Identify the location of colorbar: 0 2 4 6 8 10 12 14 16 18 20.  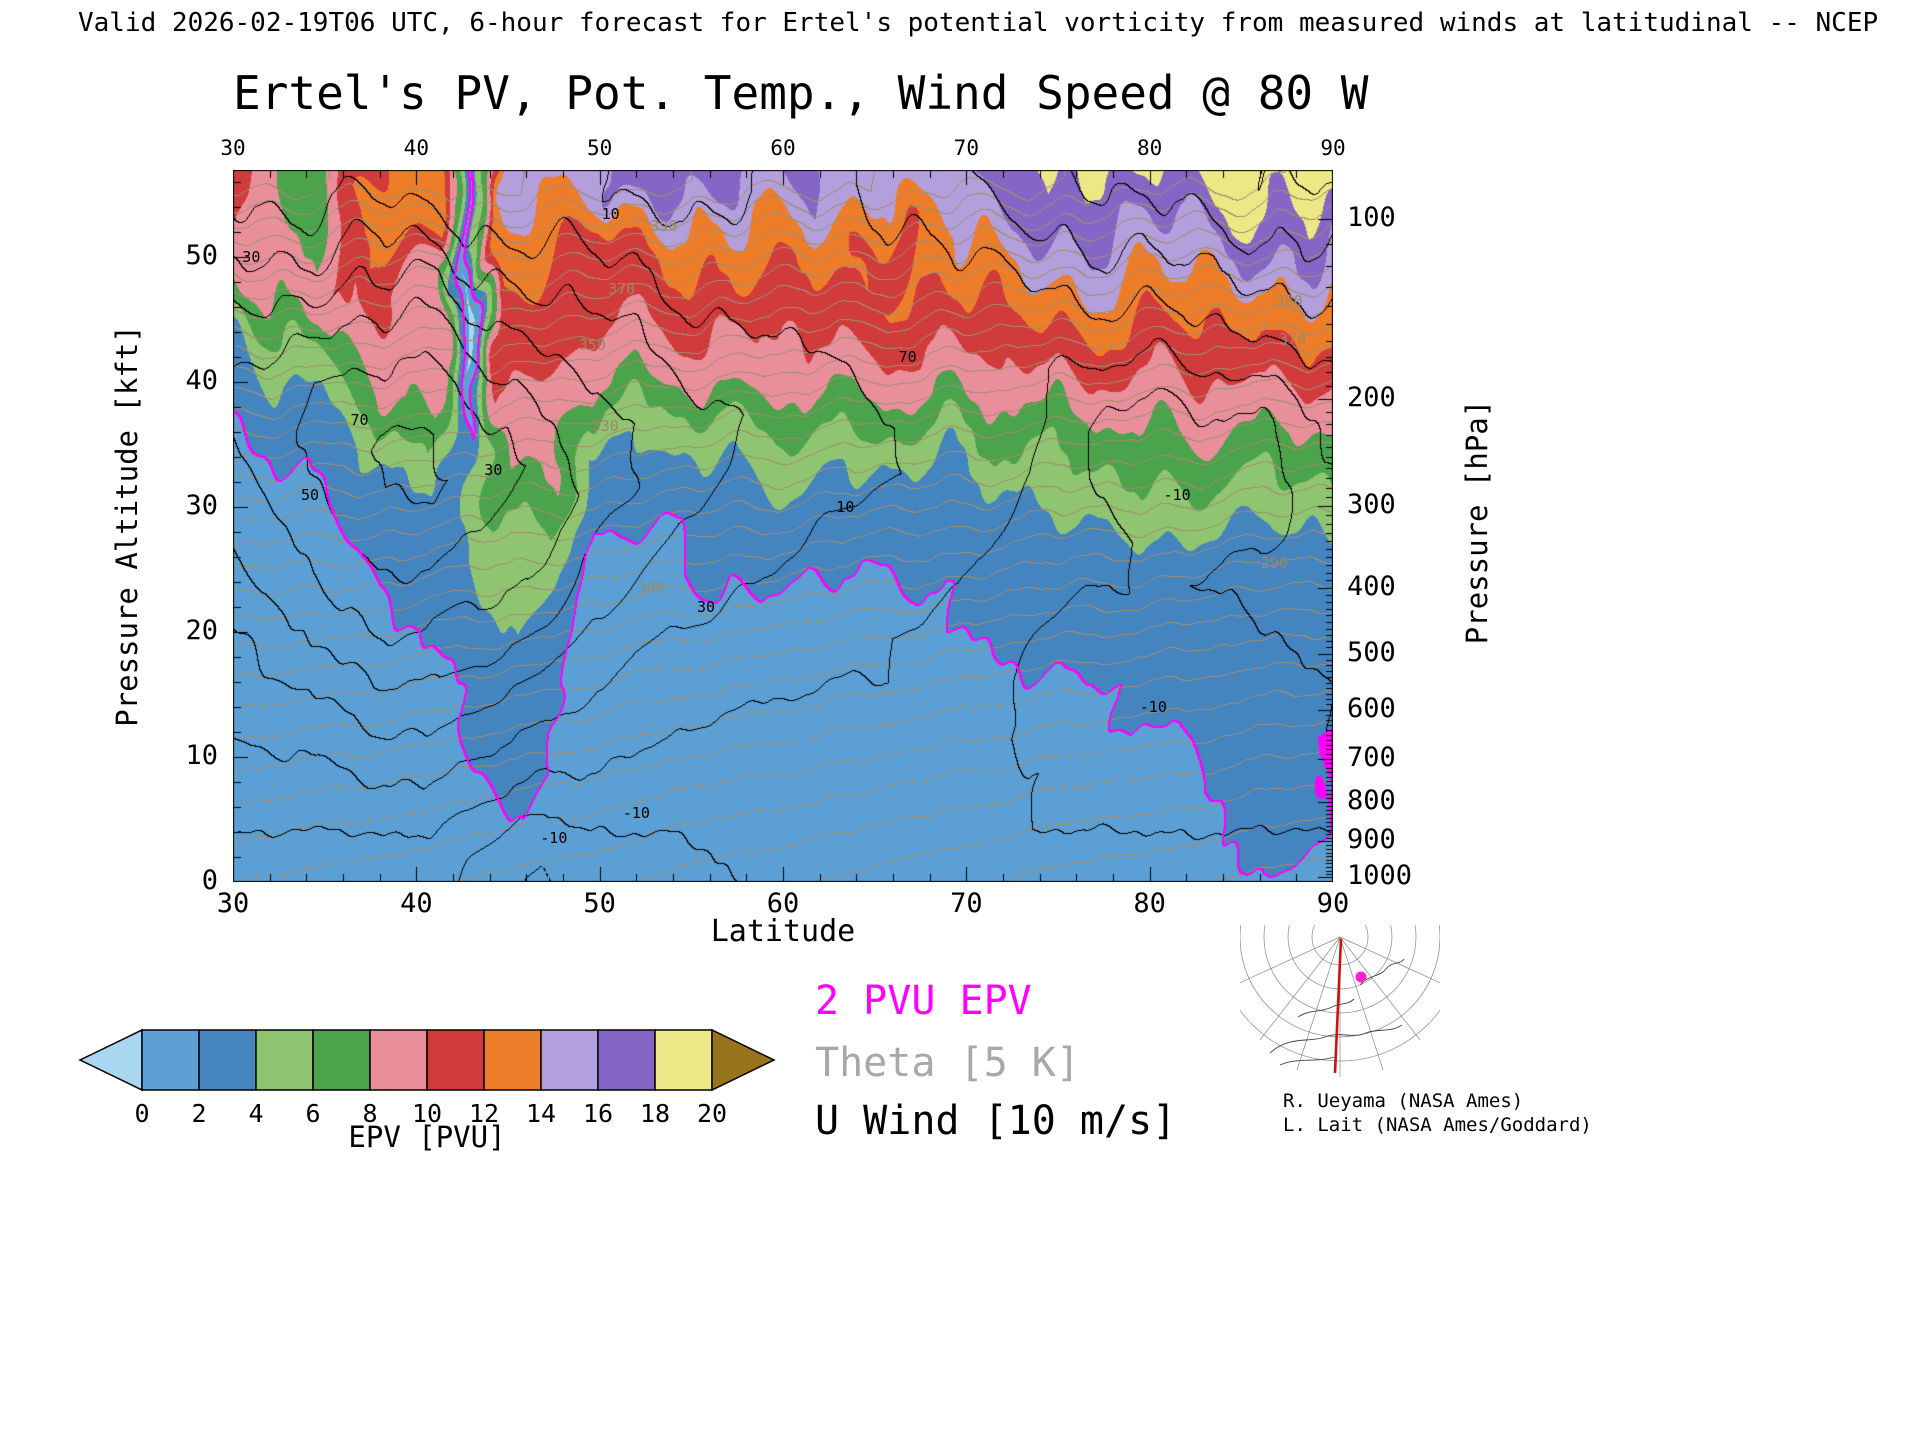
(427, 1078).